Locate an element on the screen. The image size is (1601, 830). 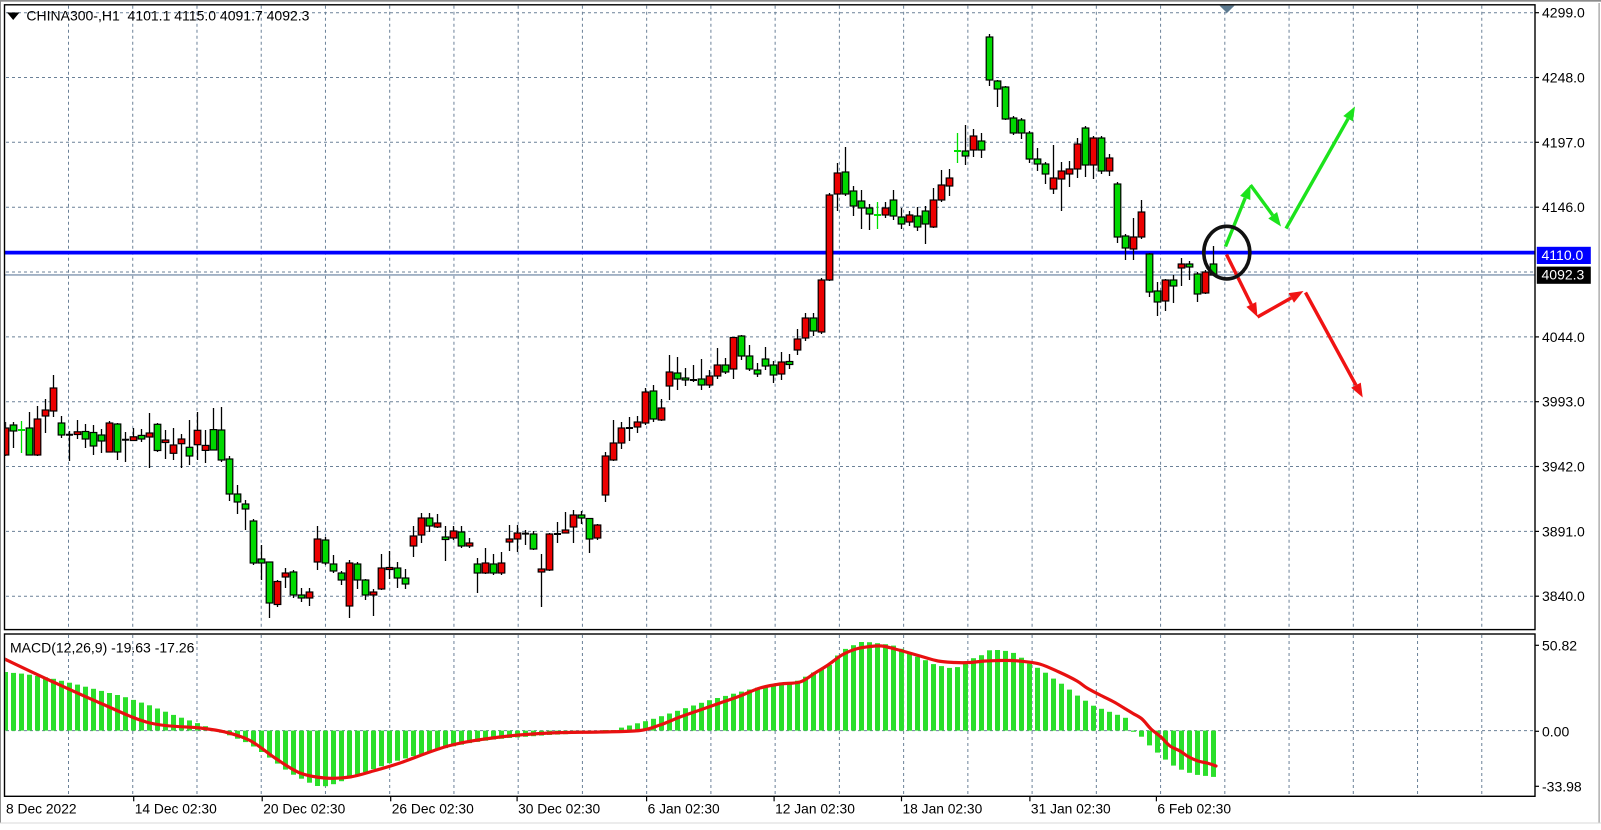
svg-text: 4110.0 is located at coordinates (1563, 255).